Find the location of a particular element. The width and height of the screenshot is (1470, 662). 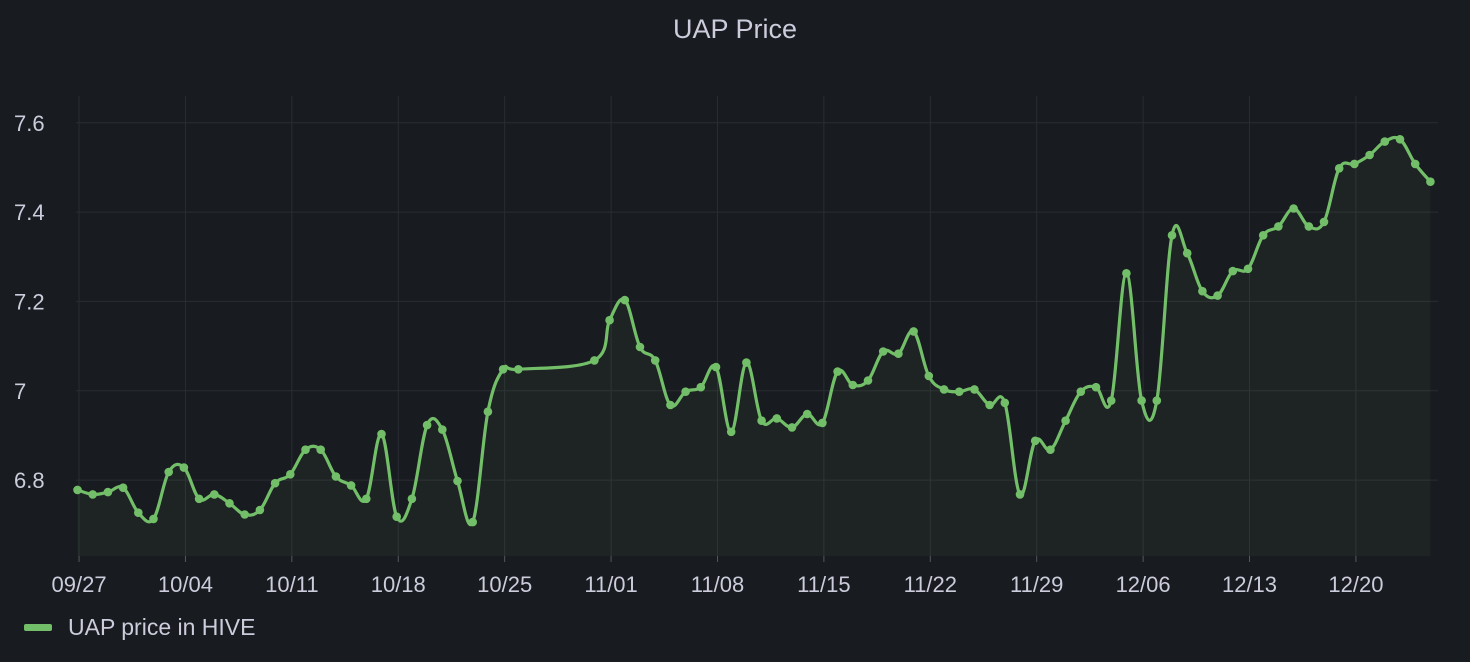

x-tick-label: 11/08 is located at coordinates (717, 584).